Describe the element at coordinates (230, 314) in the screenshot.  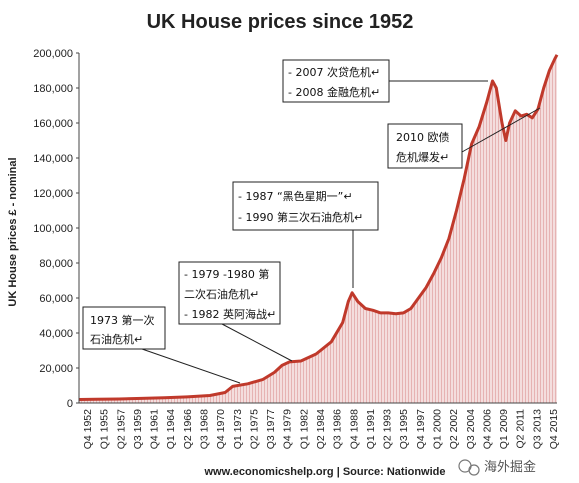
I see `annotation-text: - 1982 英阿海战↵` at that location.